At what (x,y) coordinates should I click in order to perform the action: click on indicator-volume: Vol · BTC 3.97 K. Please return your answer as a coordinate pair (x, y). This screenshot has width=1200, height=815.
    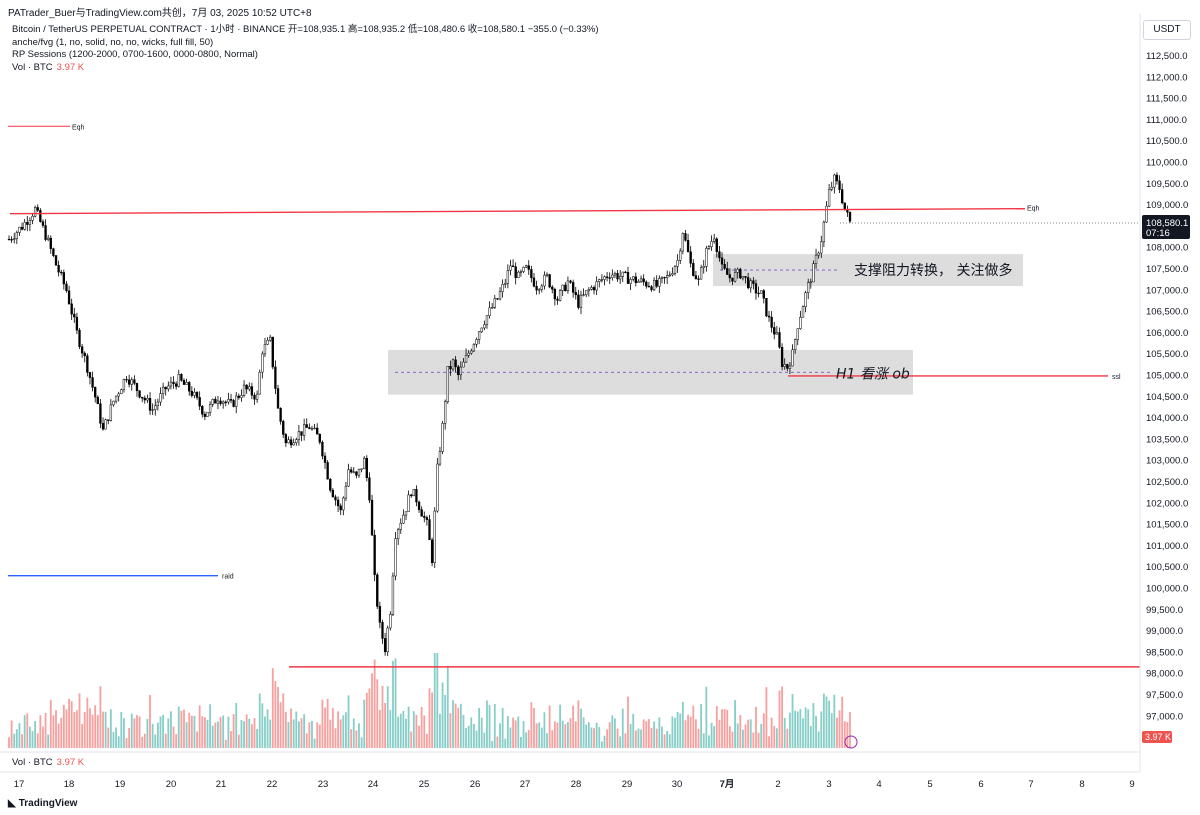
    Looking at the image, I should click on (305, 68).